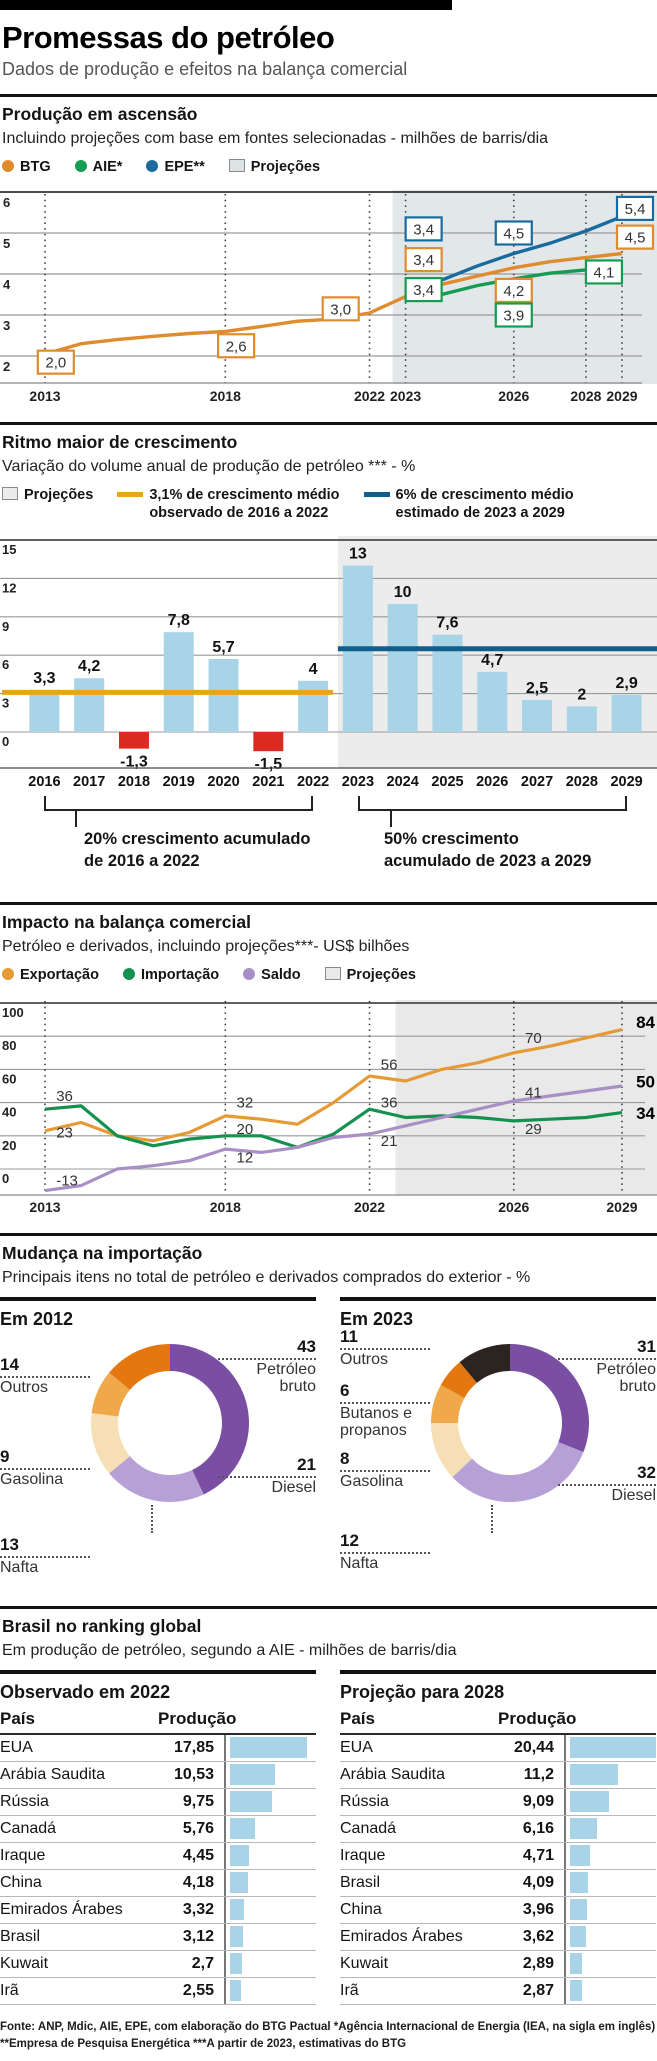 This screenshot has height=2061, width=657. I want to click on country-cell: EUA, so click(356, 1747).